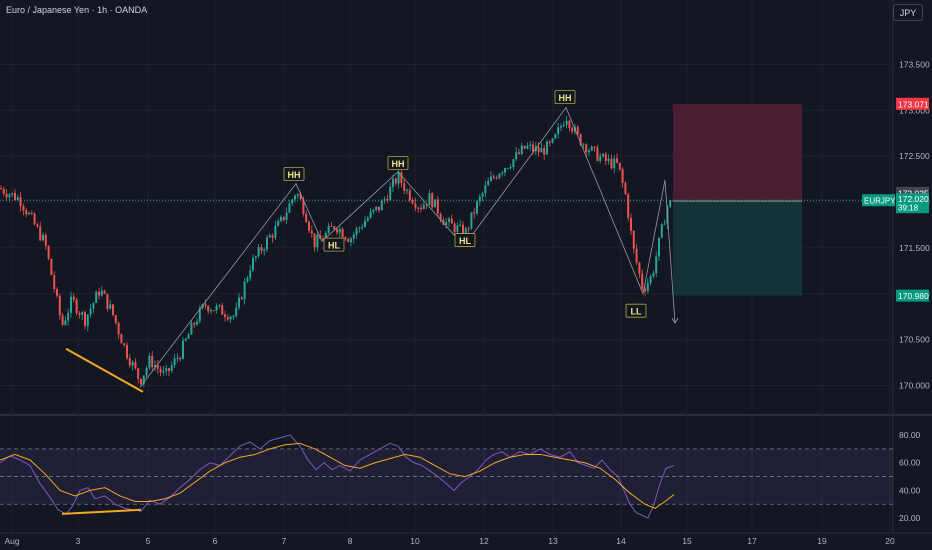  What do you see at coordinates (914, 248) in the screenshot?
I see `price-tick-label: 171.500` at bounding box center [914, 248].